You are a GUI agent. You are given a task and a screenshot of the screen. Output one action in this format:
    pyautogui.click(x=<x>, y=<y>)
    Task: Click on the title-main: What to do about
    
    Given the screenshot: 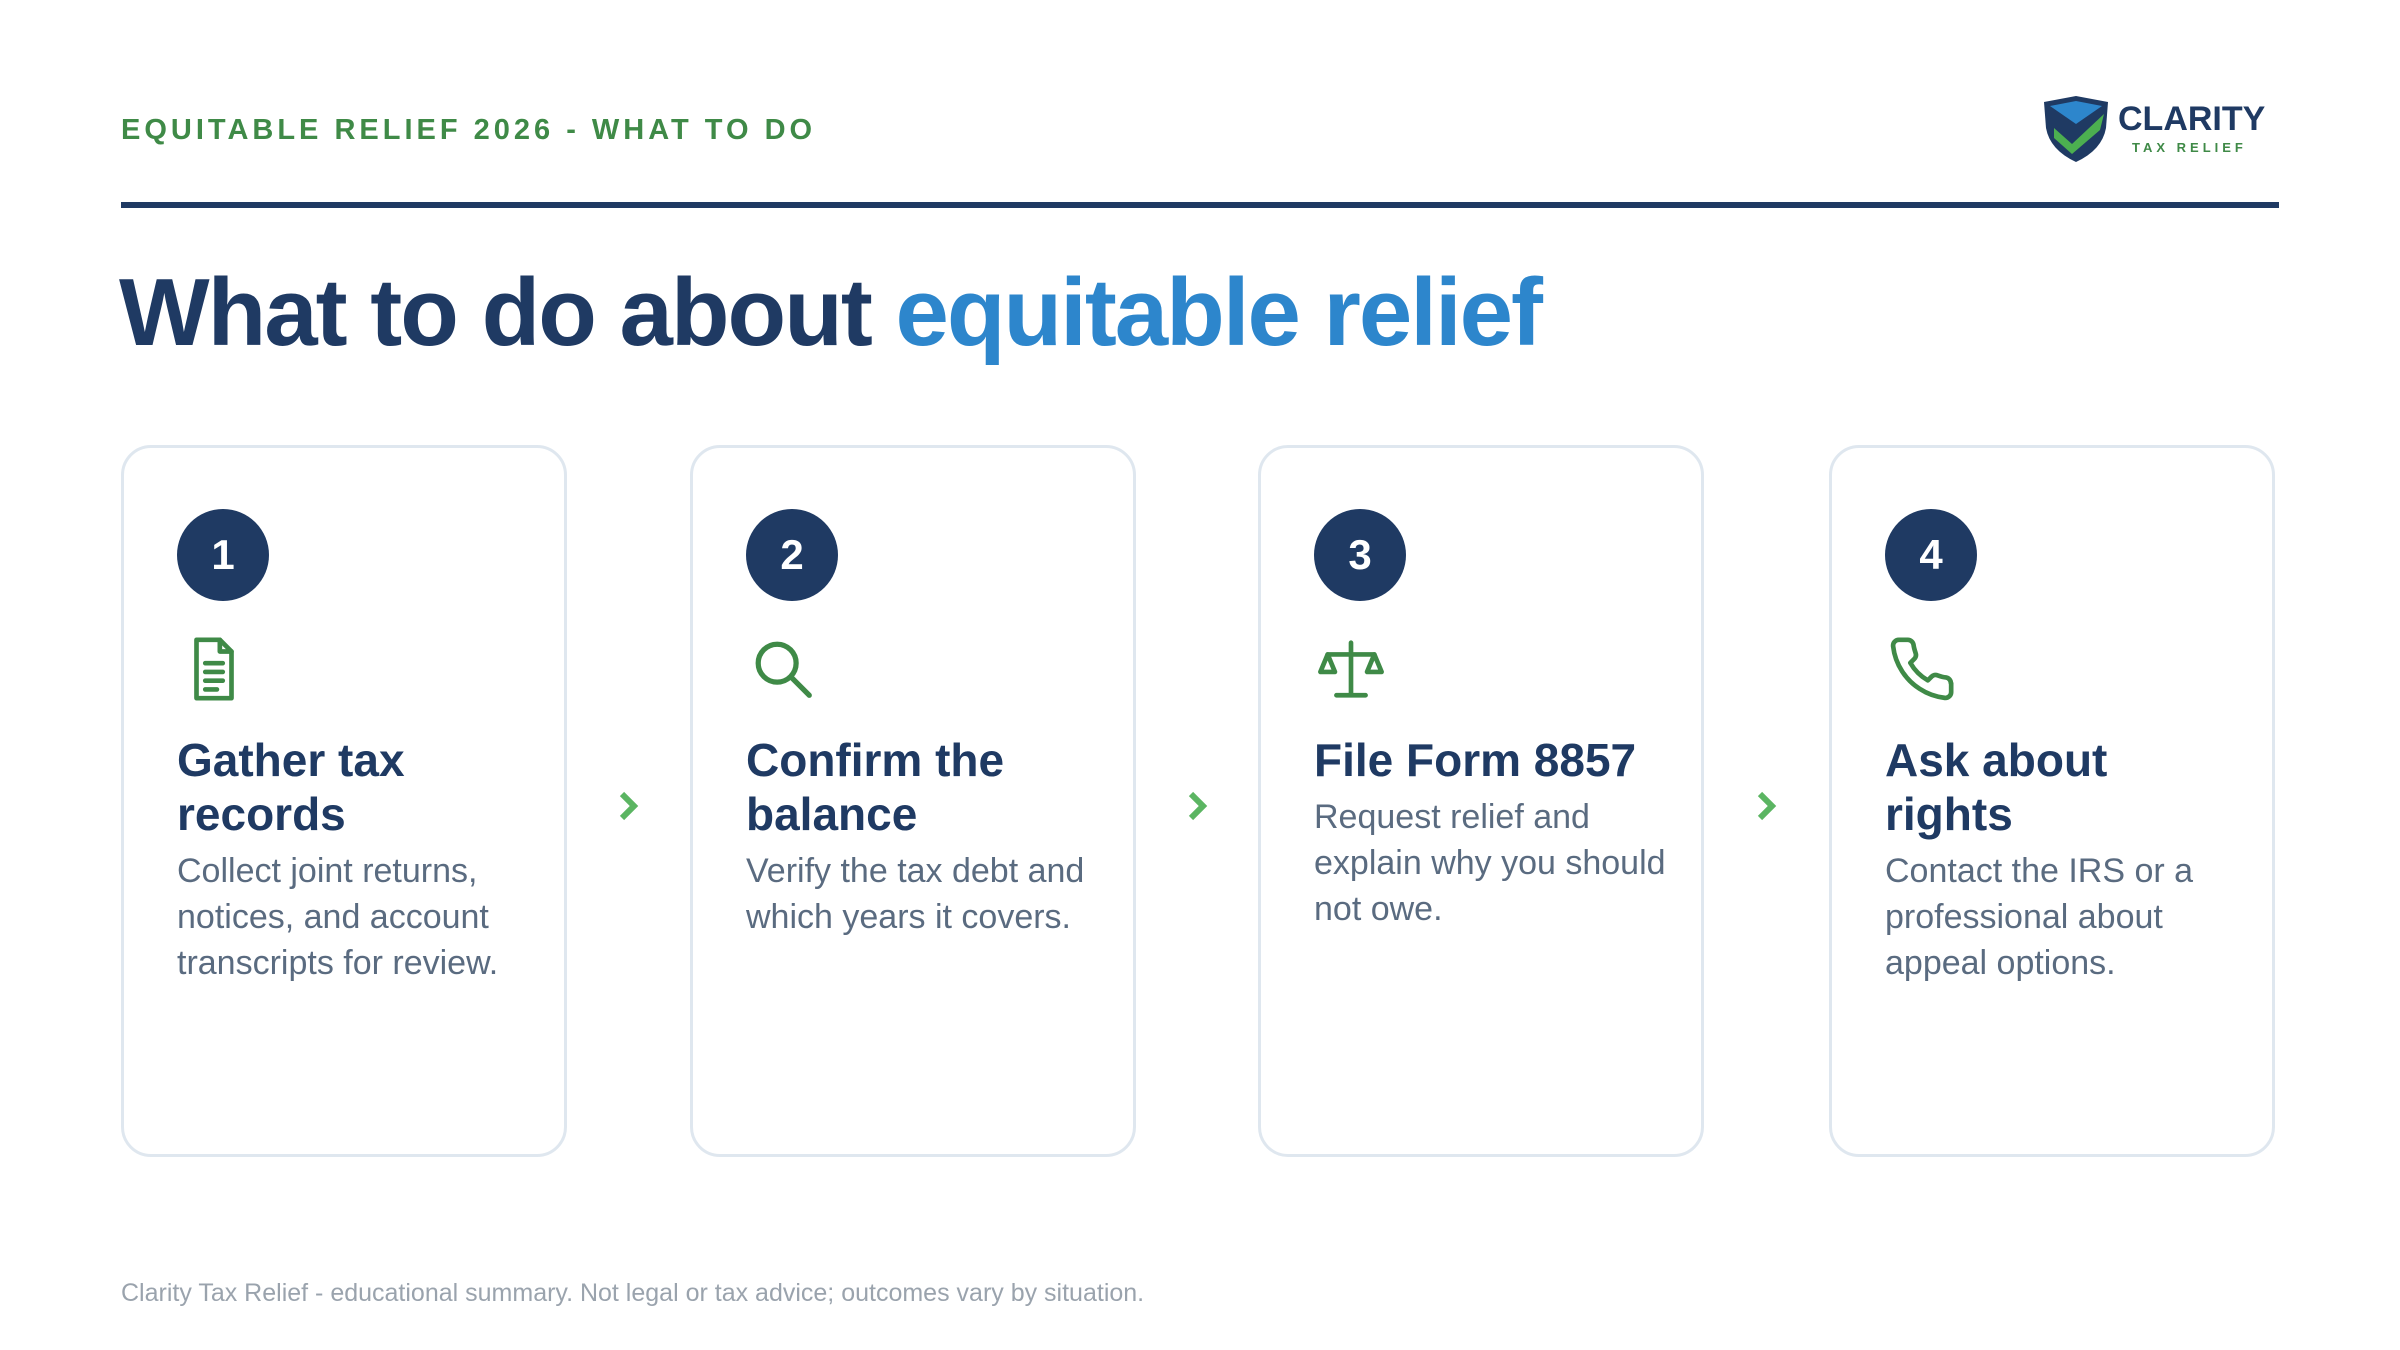 What is the action you would take?
    pyautogui.click(x=496, y=312)
    